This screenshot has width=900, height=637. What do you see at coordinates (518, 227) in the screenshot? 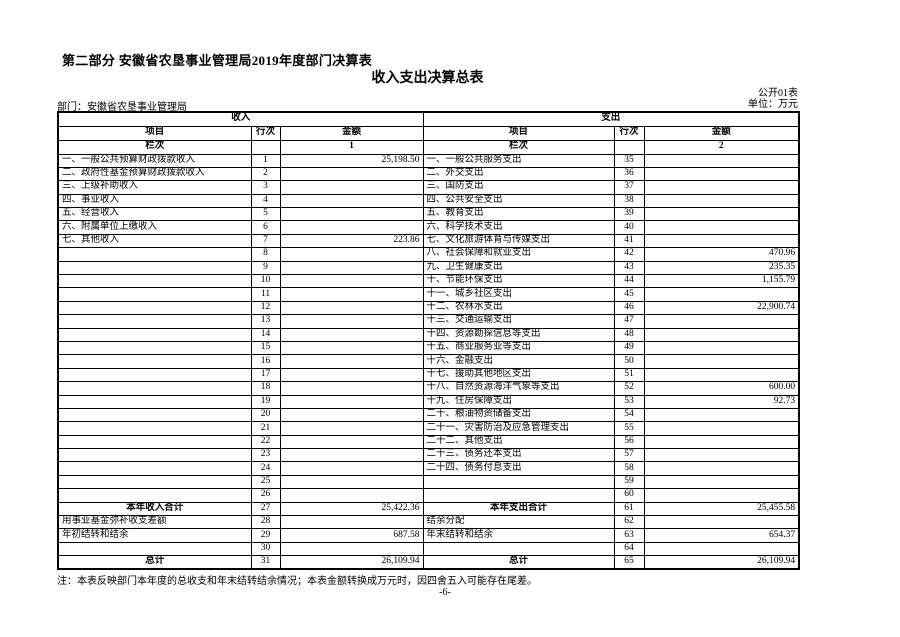
I see `expense-item-cell: 六、科学技术支出` at bounding box center [518, 227].